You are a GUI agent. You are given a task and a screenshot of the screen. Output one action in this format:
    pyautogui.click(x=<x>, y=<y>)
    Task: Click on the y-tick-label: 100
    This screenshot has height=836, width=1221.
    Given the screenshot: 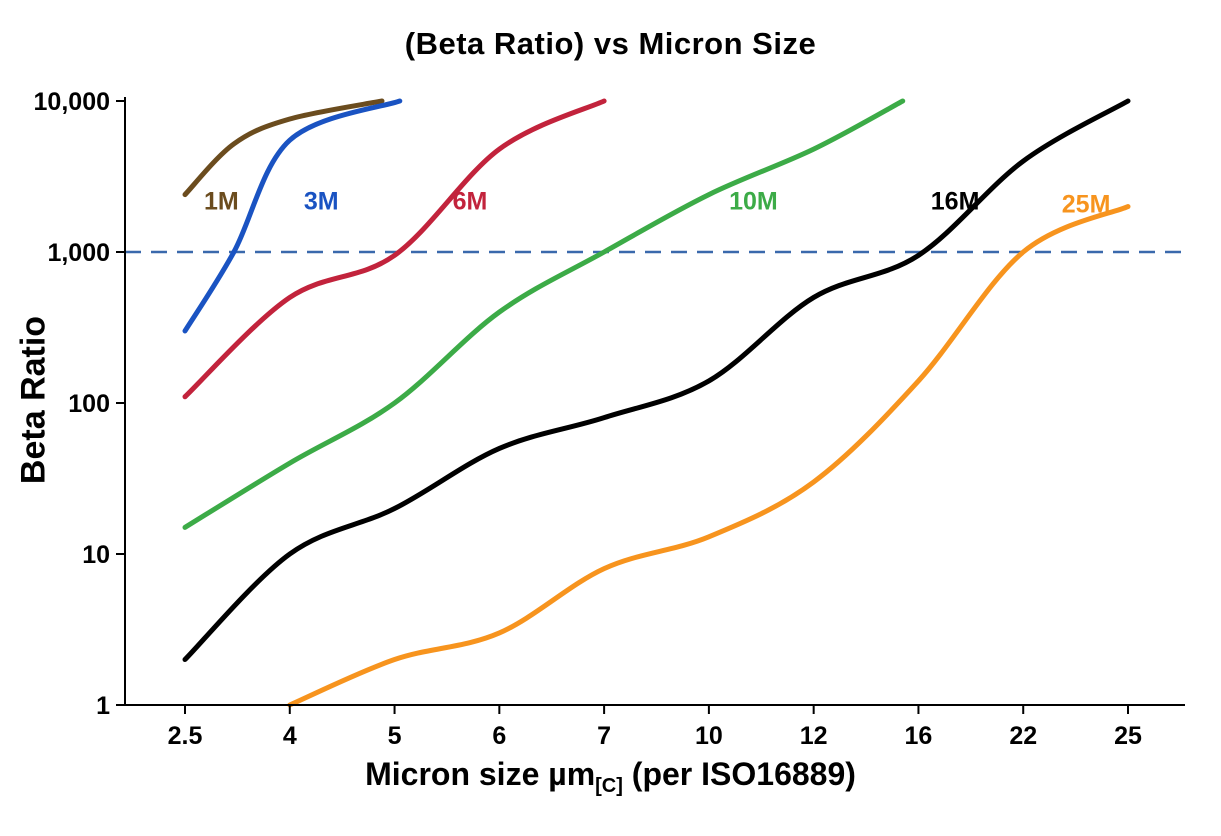 What is the action you would take?
    pyautogui.click(x=89, y=404)
    